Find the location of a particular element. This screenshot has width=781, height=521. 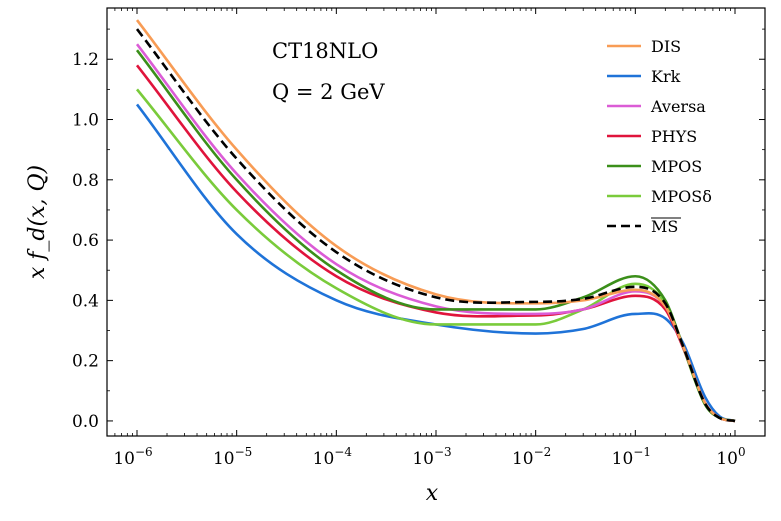

y-tick-label: 1.0 is located at coordinates (85, 121).